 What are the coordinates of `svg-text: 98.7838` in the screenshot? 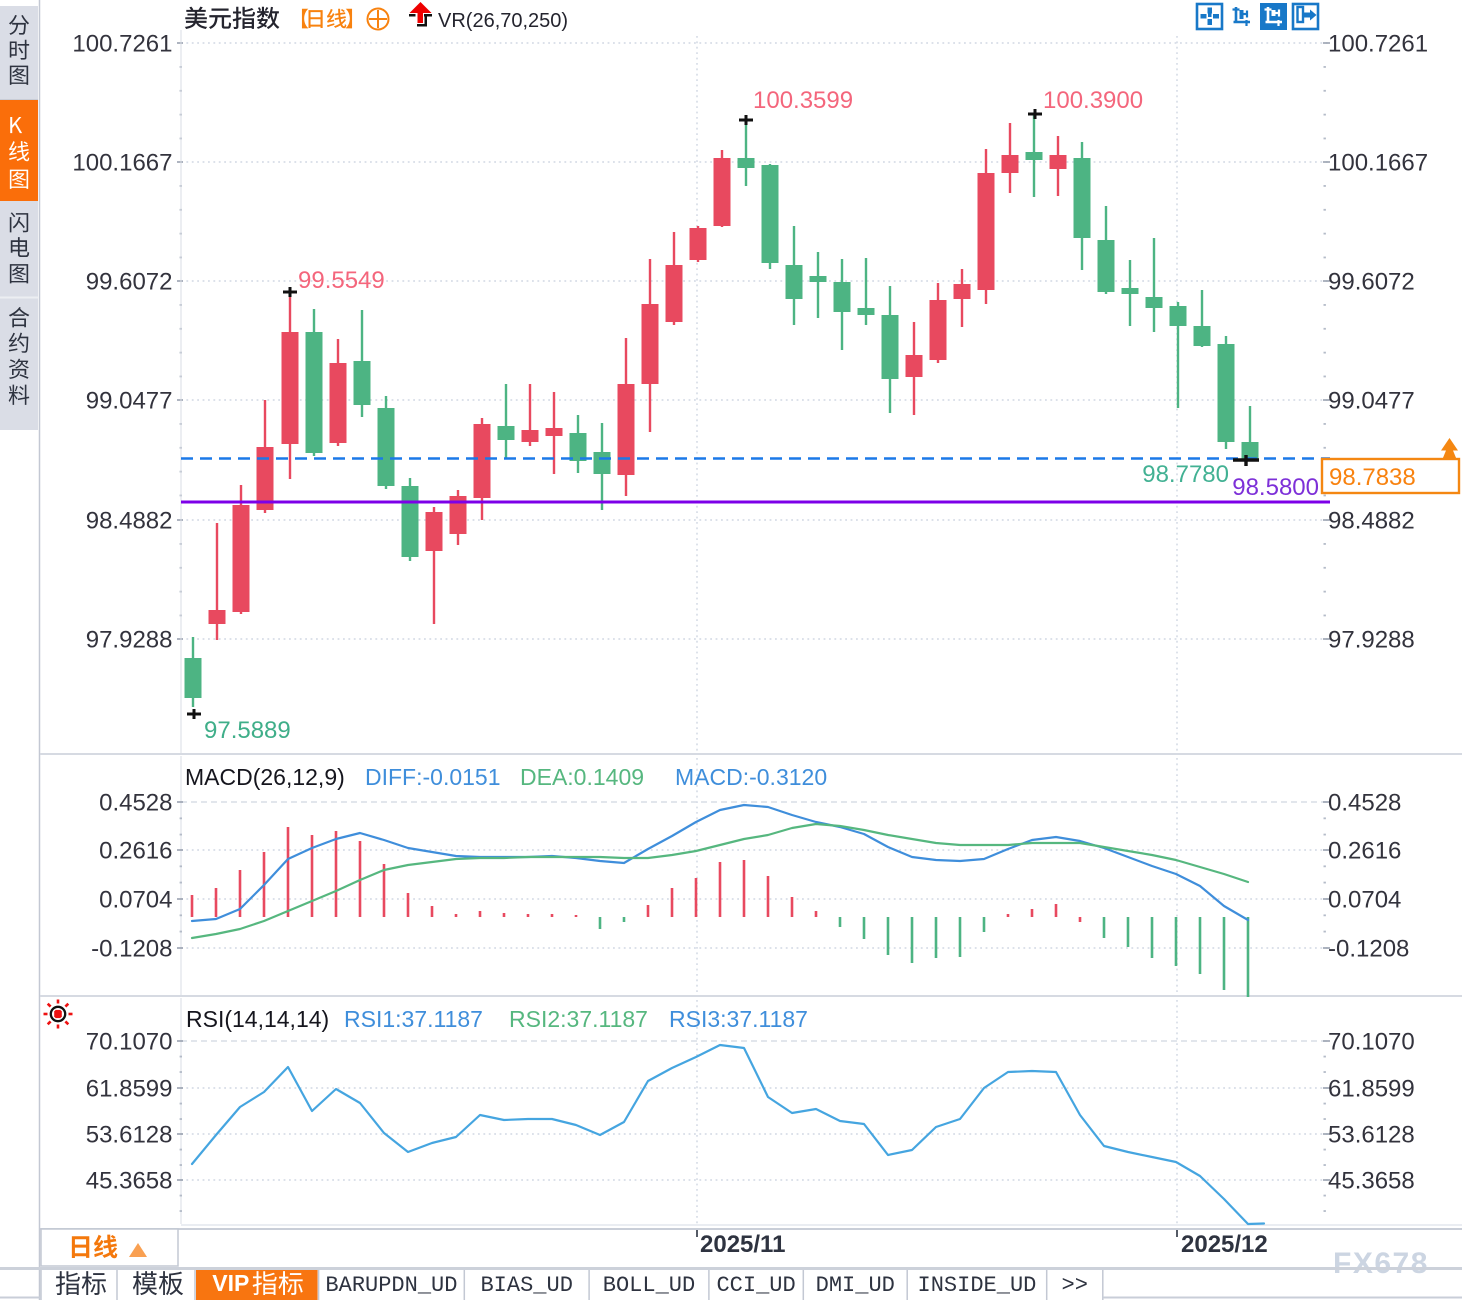 It's located at (1372, 477).